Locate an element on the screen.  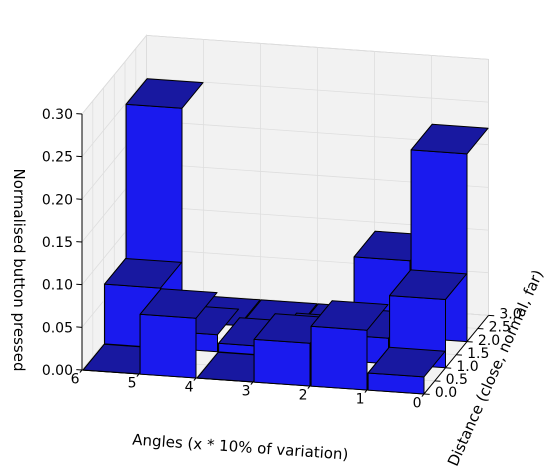
y-tick-label: 3.0 is located at coordinates (510, 315).